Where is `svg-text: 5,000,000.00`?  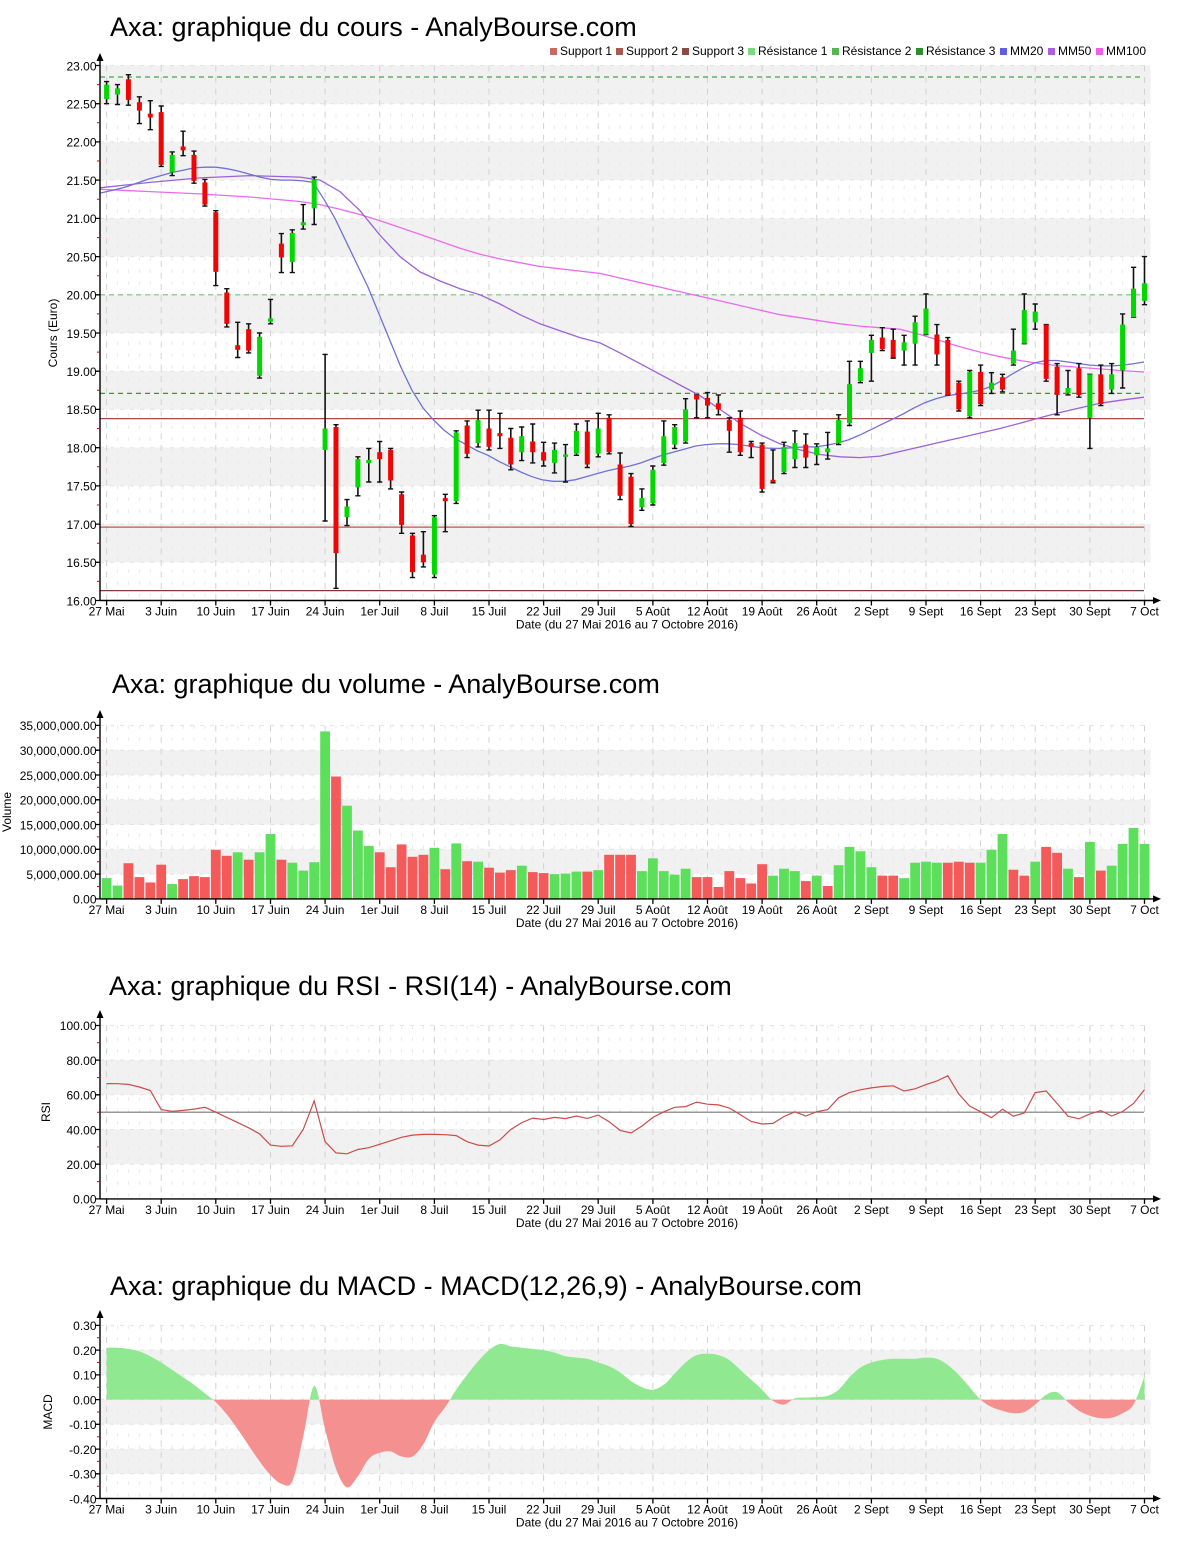
svg-text: 5,000,000.00 is located at coordinates (61, 875).